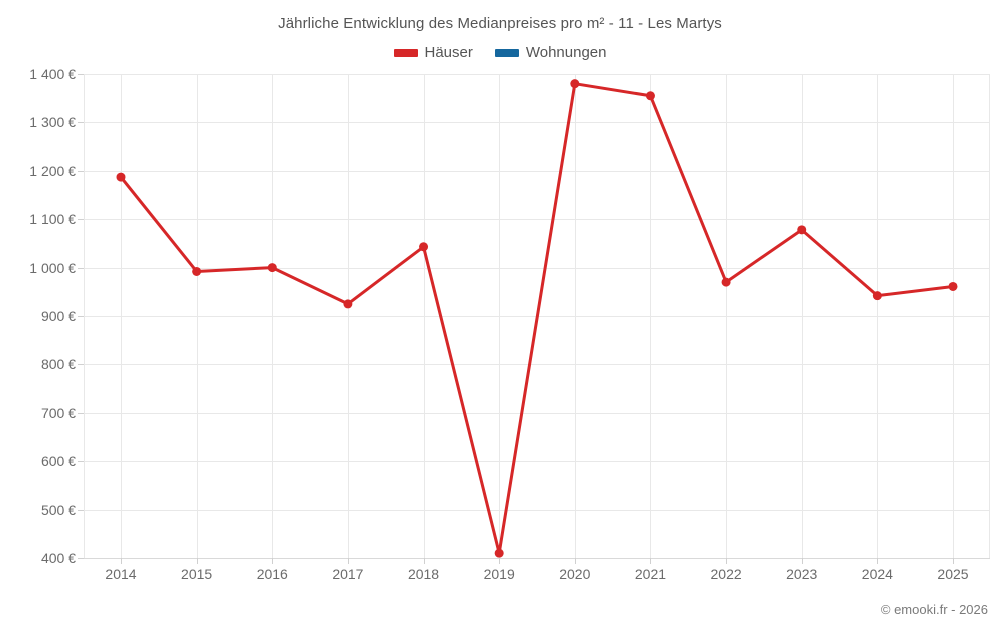 The width and height of the screenshot is (1000, 625). Describe the element at coordinates (58, 316) in the screenshot. I see `y-tick-label: 900 €` at that location.